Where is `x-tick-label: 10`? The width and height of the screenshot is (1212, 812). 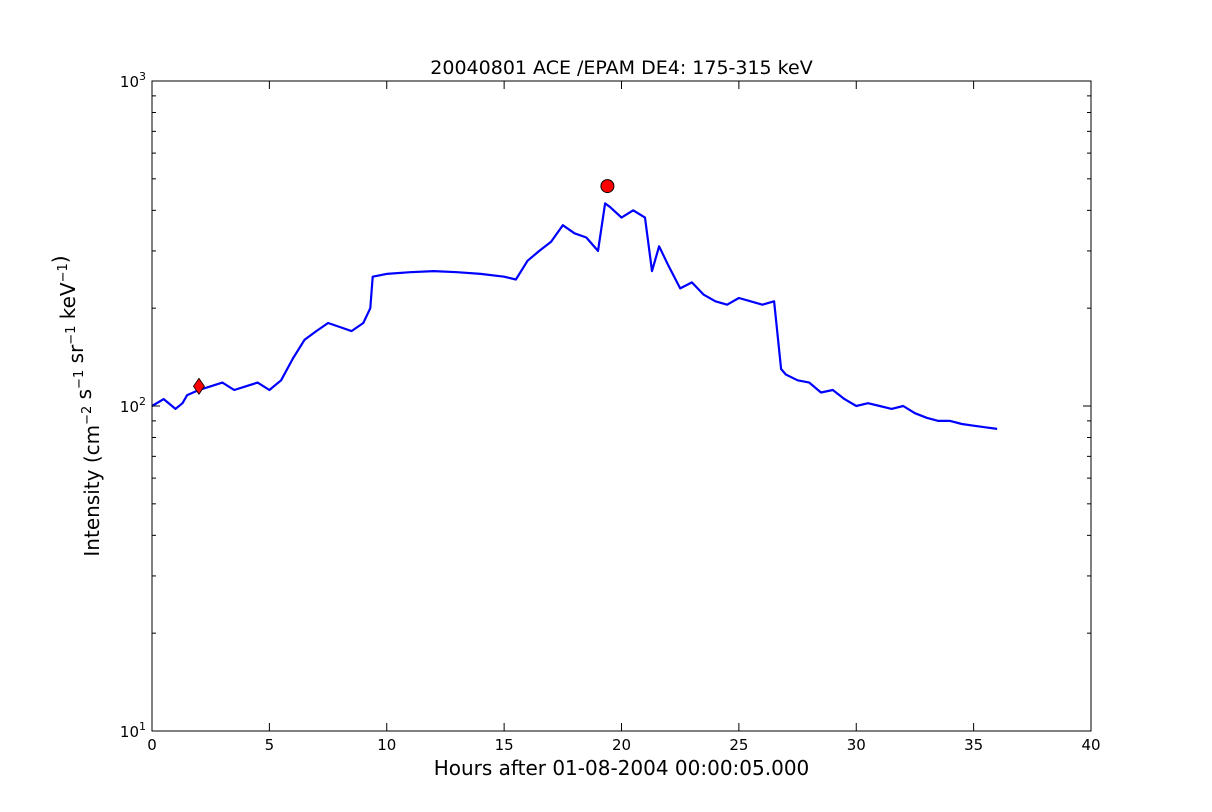
x-tick-label: 10 is located at coordinates (386, 745).